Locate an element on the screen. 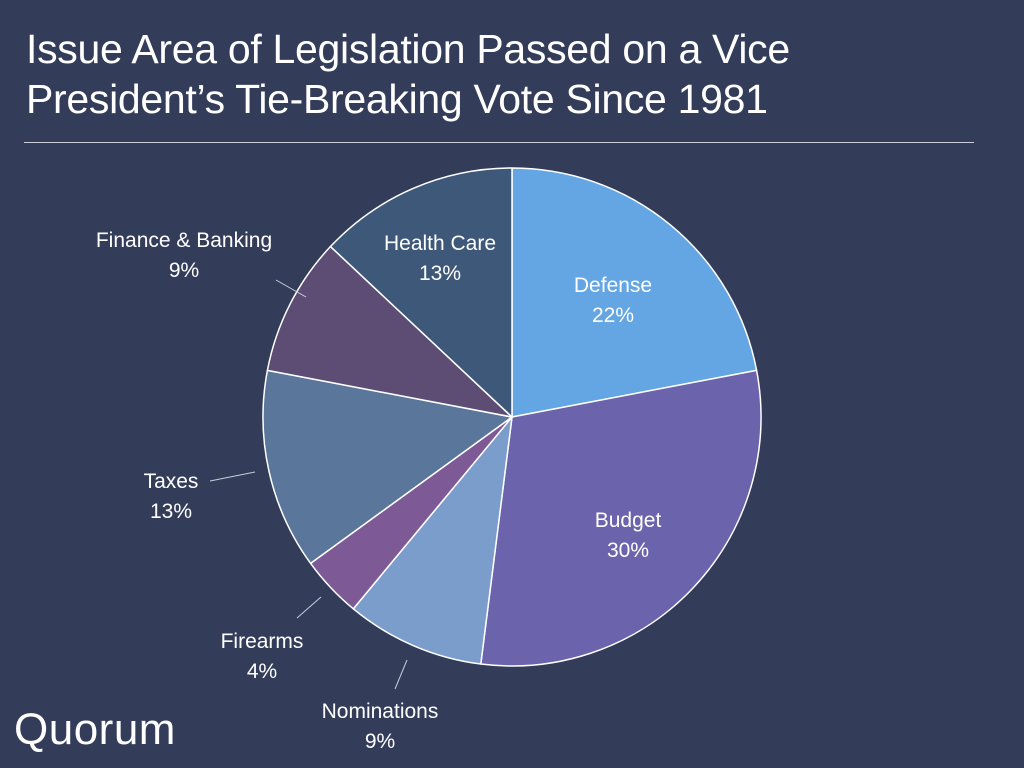 The width and height of the screenshot is (1024, 768). slice-value-taxes: 13% is located at coordinates (171, 511).